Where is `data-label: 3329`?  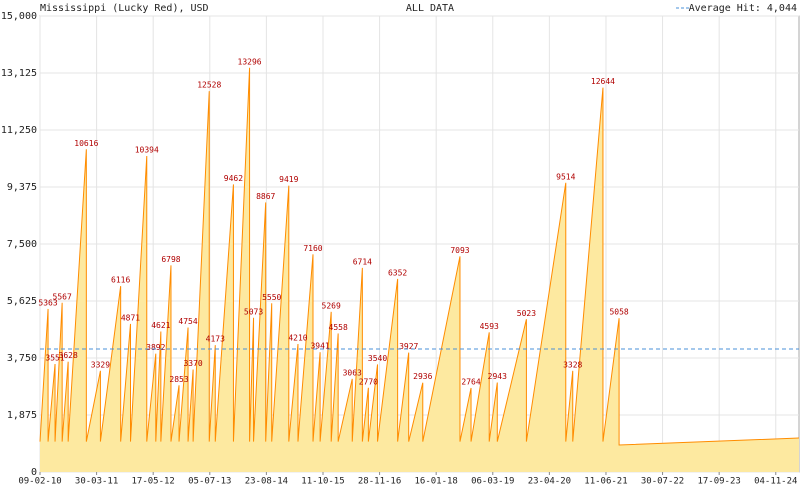 data-label: 3329 is located at coordinates (100, 364).